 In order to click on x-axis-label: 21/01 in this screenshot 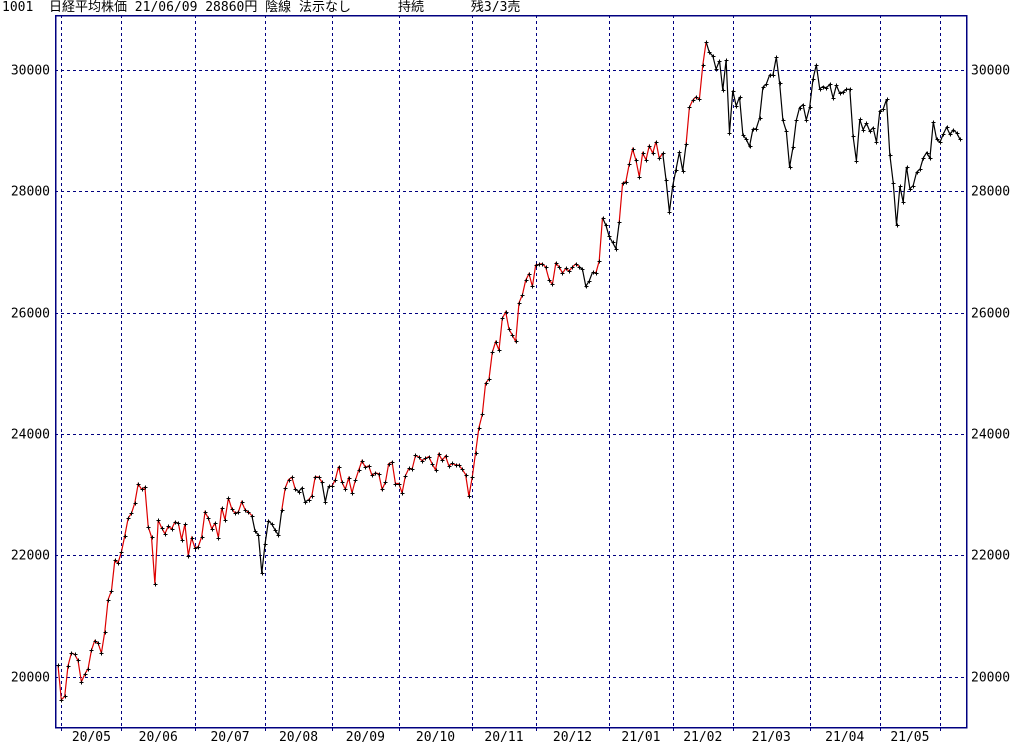, I will do `click(640, 737)`.